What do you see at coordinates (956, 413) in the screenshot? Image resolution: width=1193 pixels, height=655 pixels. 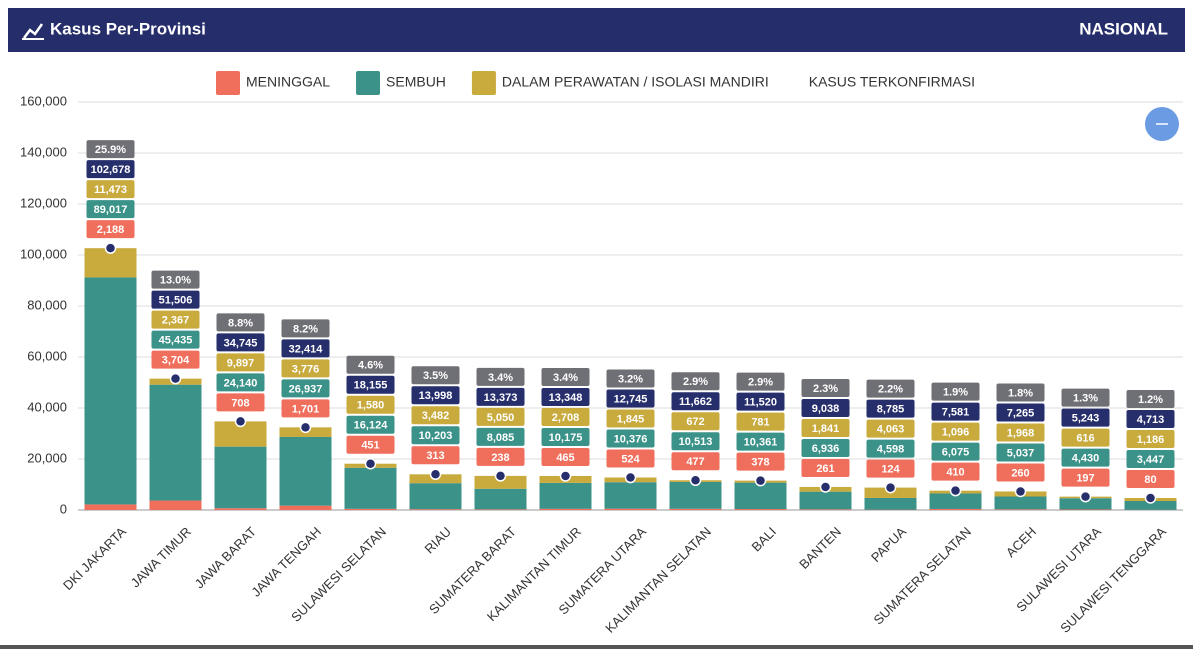 I see `data-label: 7,581` at bounding box center [956, 413].